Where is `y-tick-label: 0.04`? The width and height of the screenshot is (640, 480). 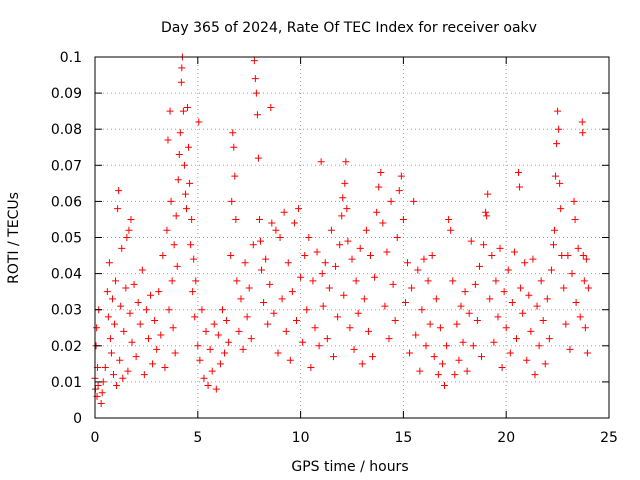
y-tick-label: 0.04 is located at coordinates (66, 275).